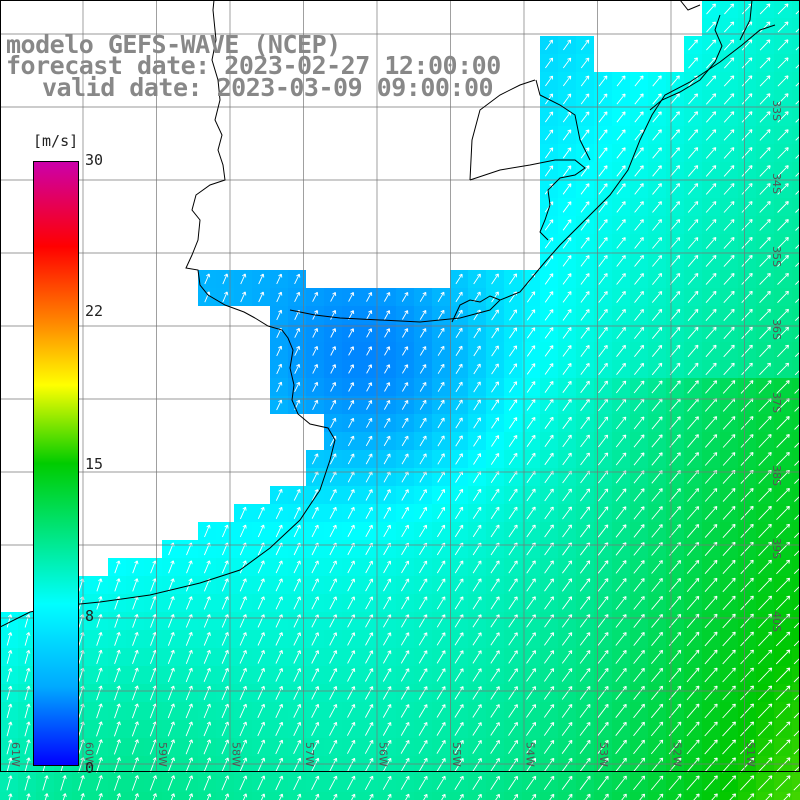  Describe the element at coordinates (162, 754) in the screenshot. I see `longitude-label: 59W` at that location.